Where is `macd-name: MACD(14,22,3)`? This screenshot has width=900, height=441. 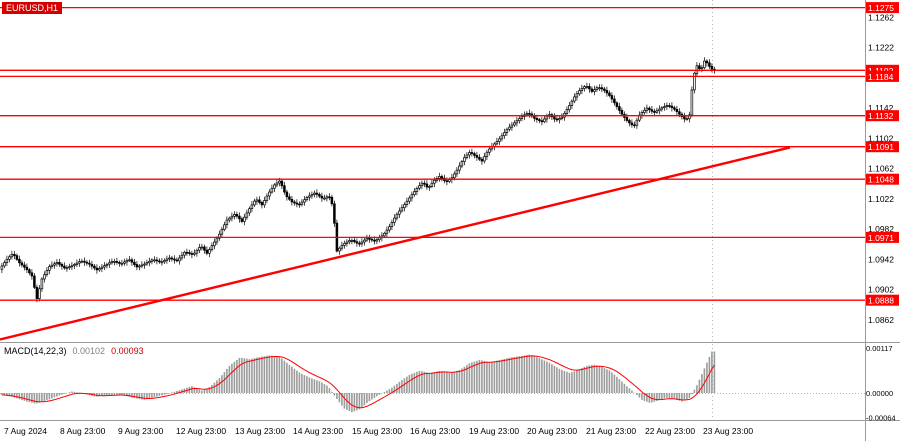 macd-name: MACD(14,22,3) is located at coordinates (35, 351).